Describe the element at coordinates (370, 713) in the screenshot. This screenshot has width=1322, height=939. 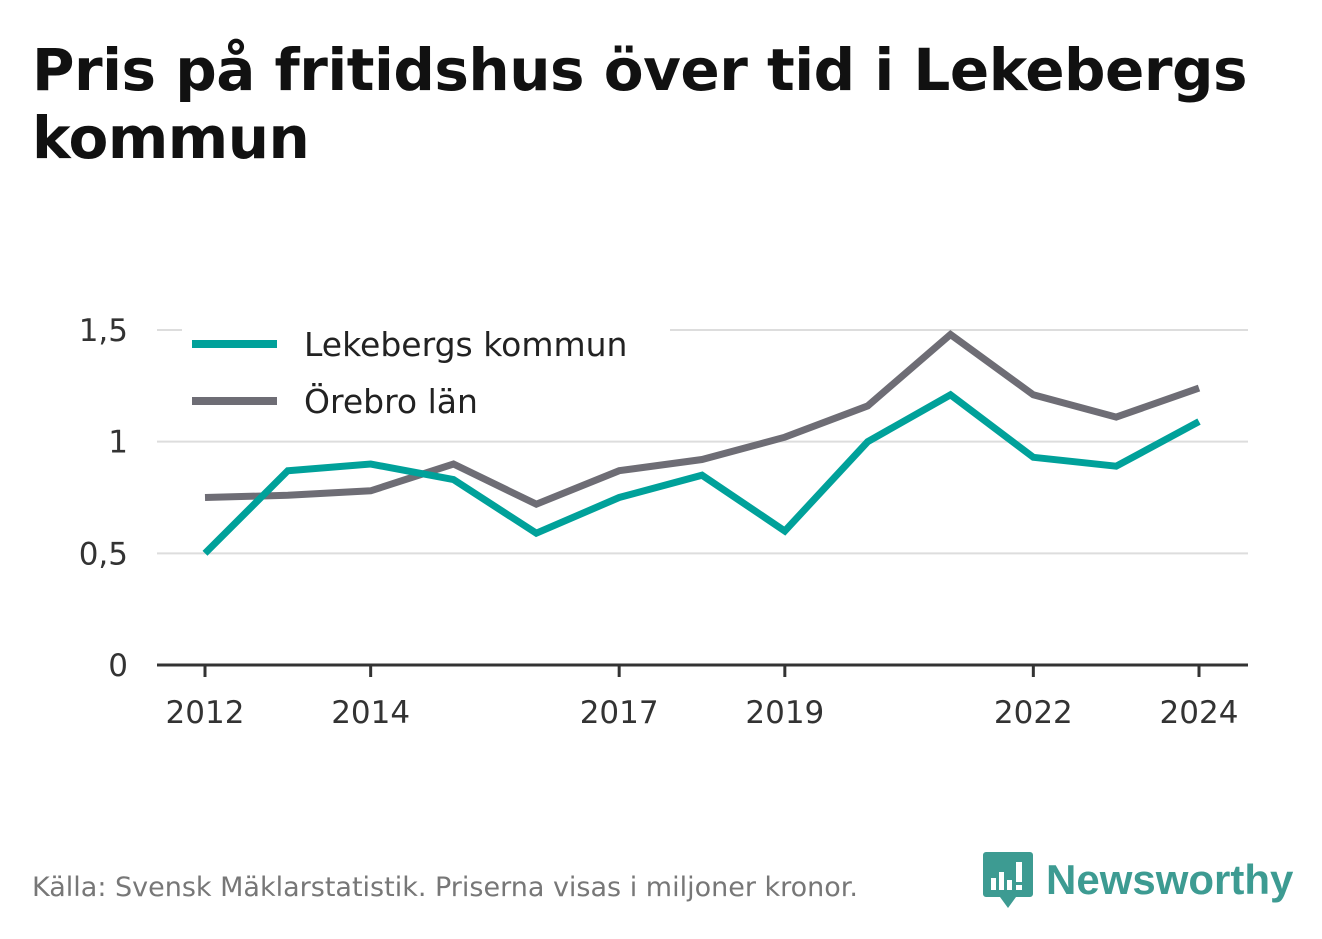
I see `x-tick-label: 2014` at that location.